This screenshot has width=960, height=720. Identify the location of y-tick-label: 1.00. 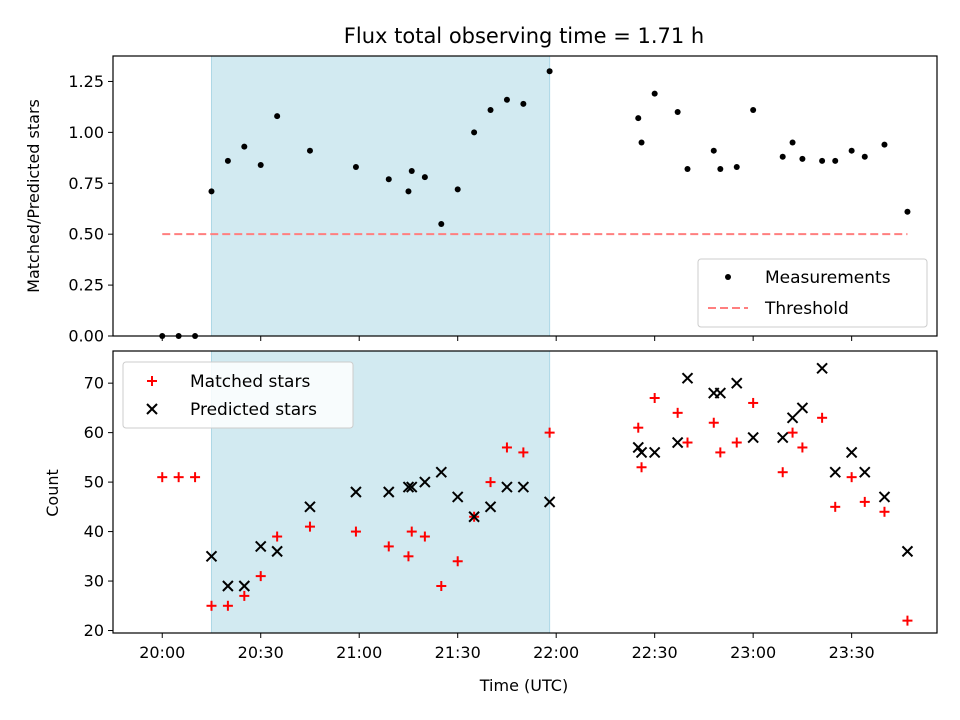
(86, 132).